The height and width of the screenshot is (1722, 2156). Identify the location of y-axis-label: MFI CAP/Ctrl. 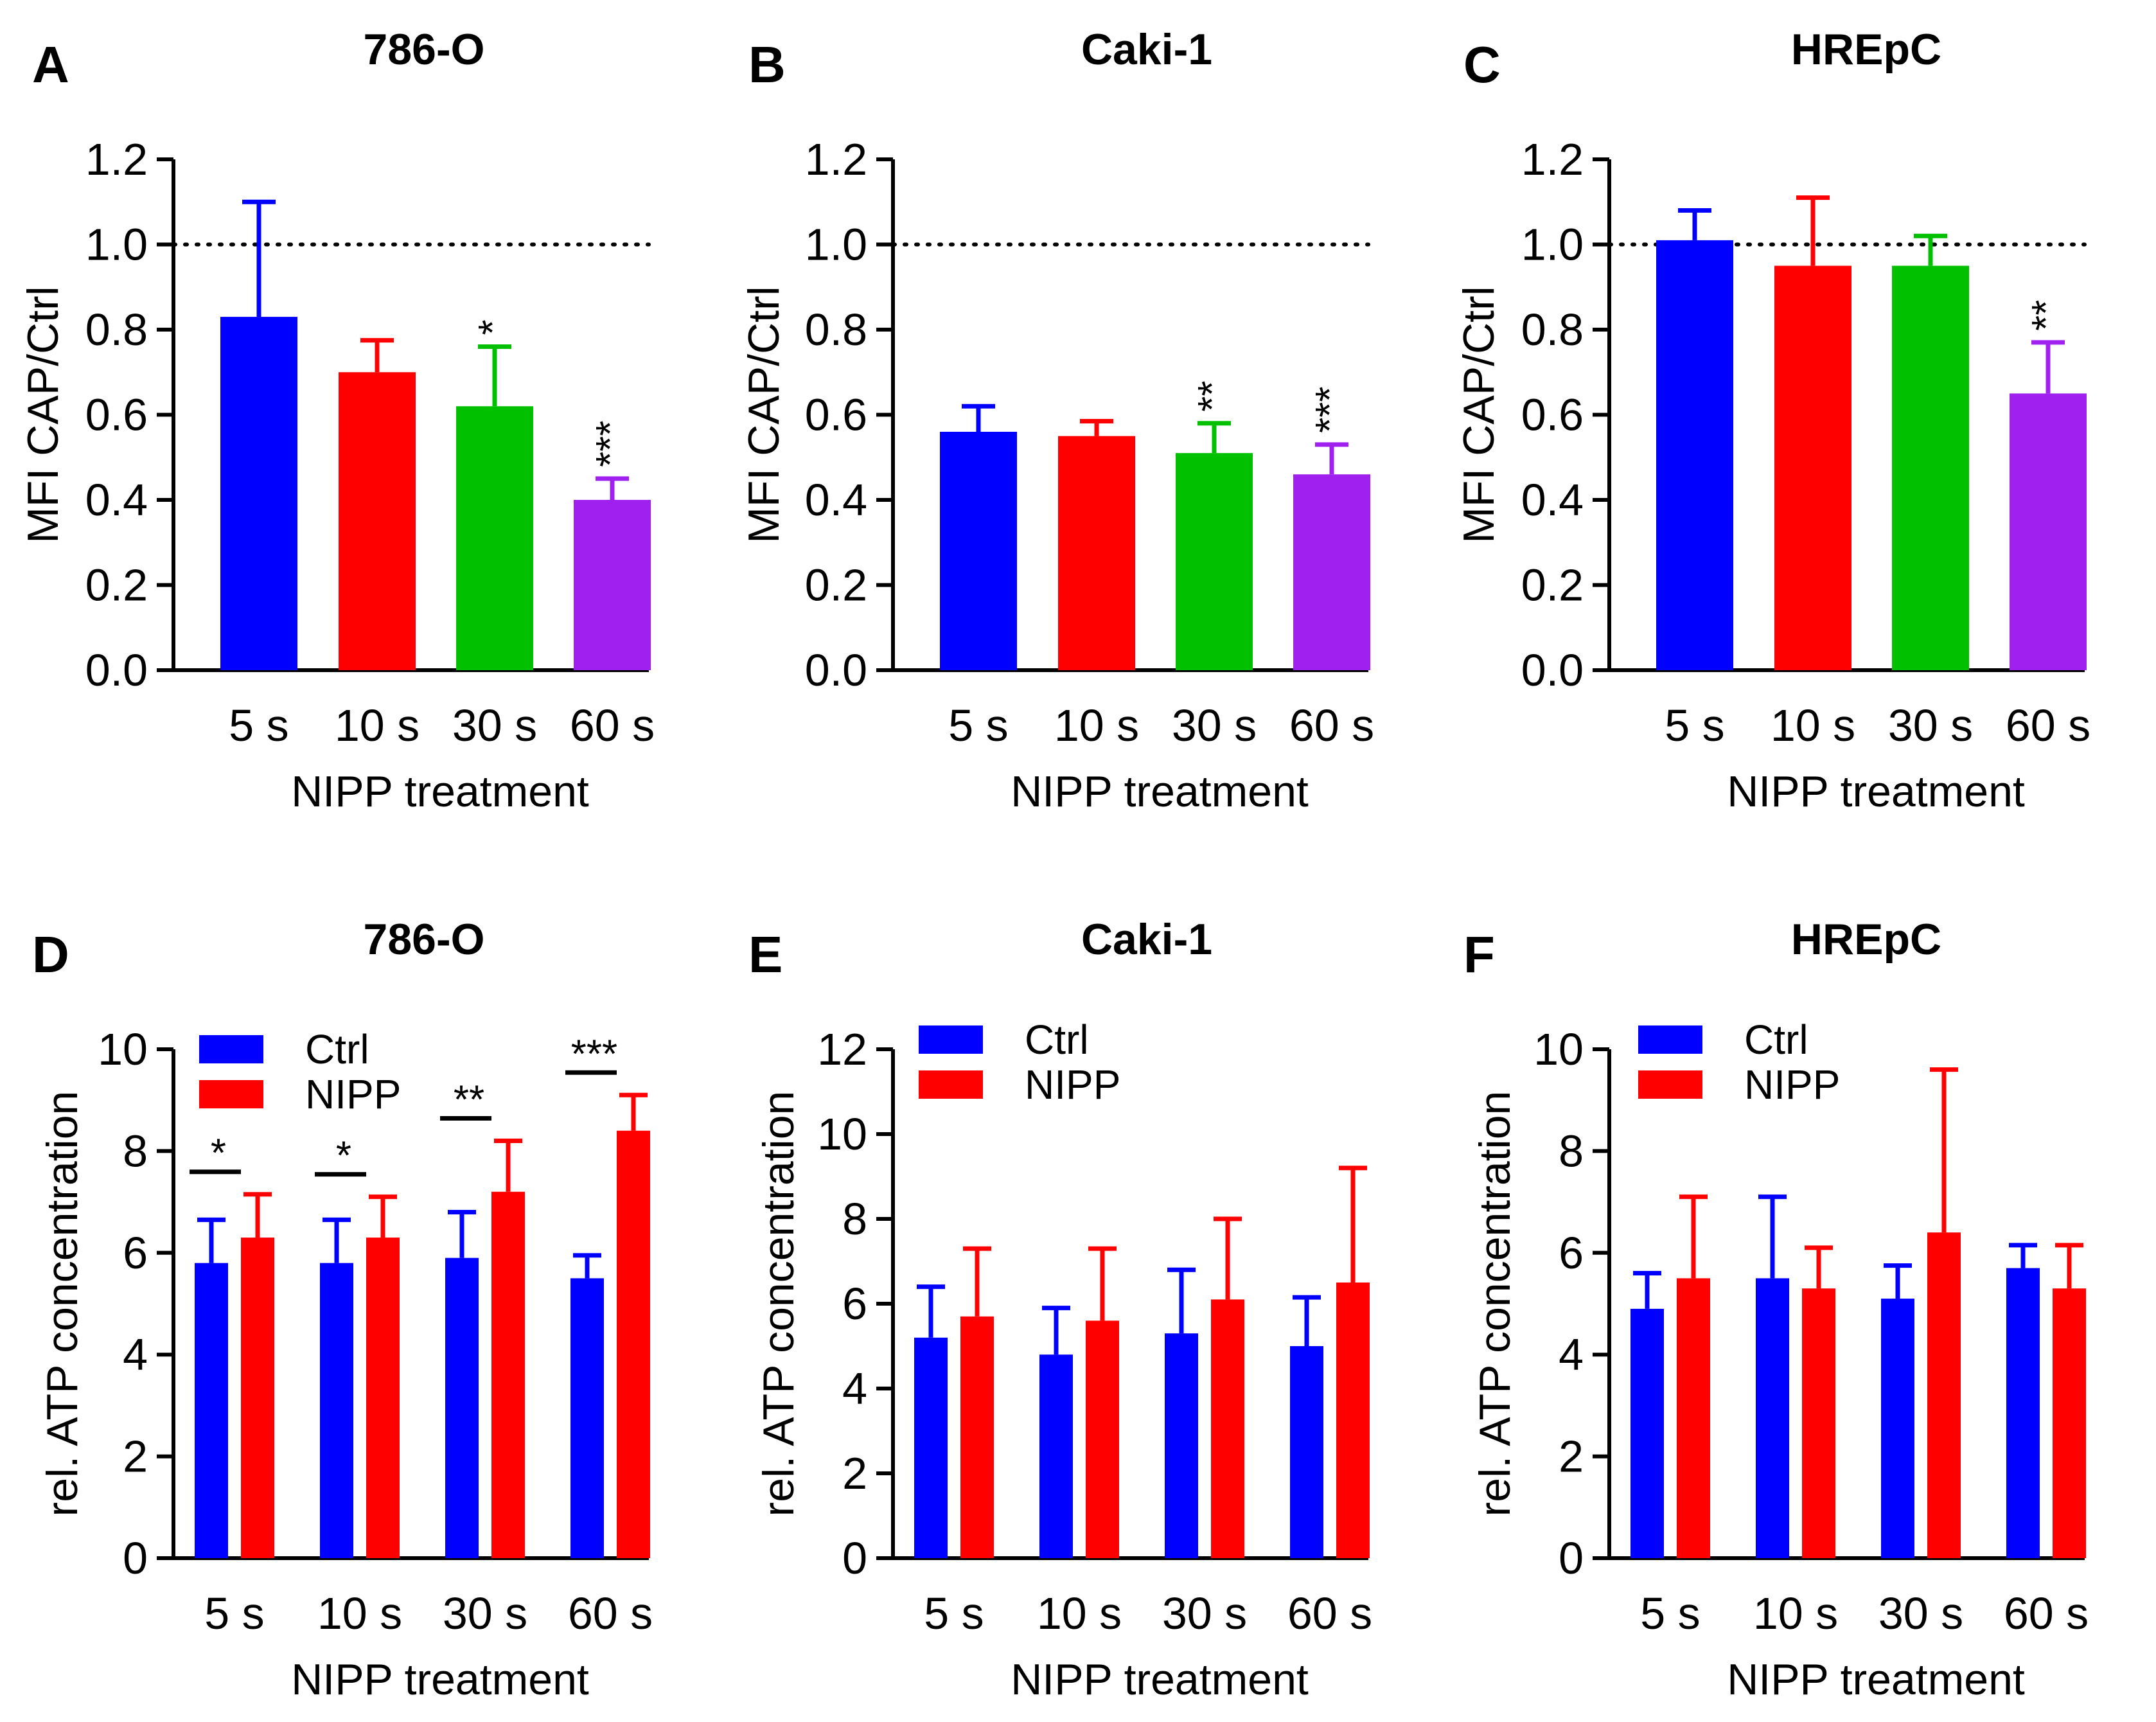
(763, 414).